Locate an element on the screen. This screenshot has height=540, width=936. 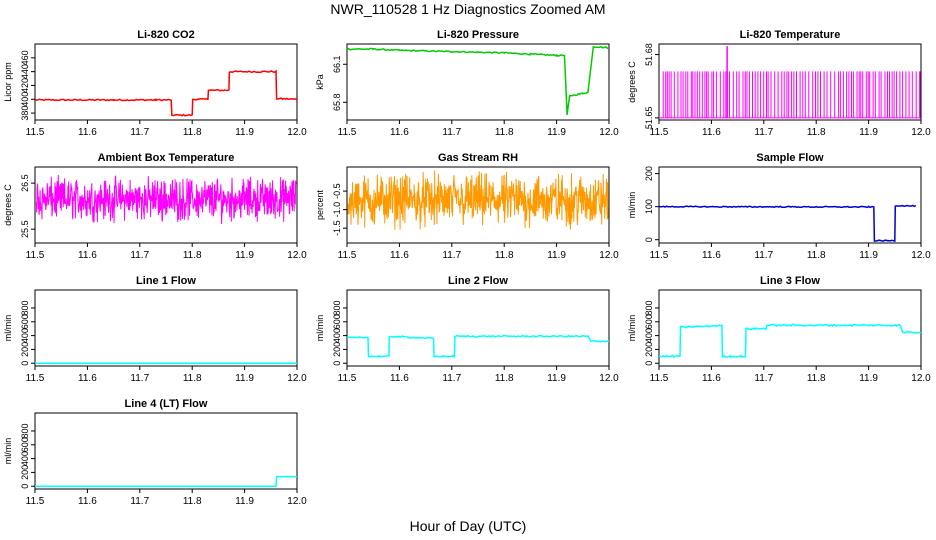
y-axis-label: degrees C is located at coordinates (8, 205).